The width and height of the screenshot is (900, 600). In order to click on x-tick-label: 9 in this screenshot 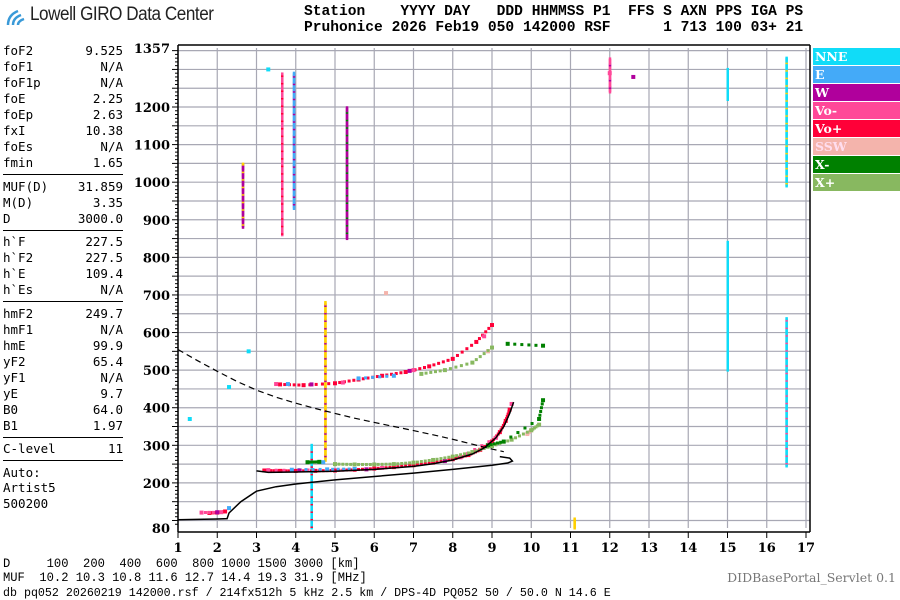, I will do `click(491, 548)`.